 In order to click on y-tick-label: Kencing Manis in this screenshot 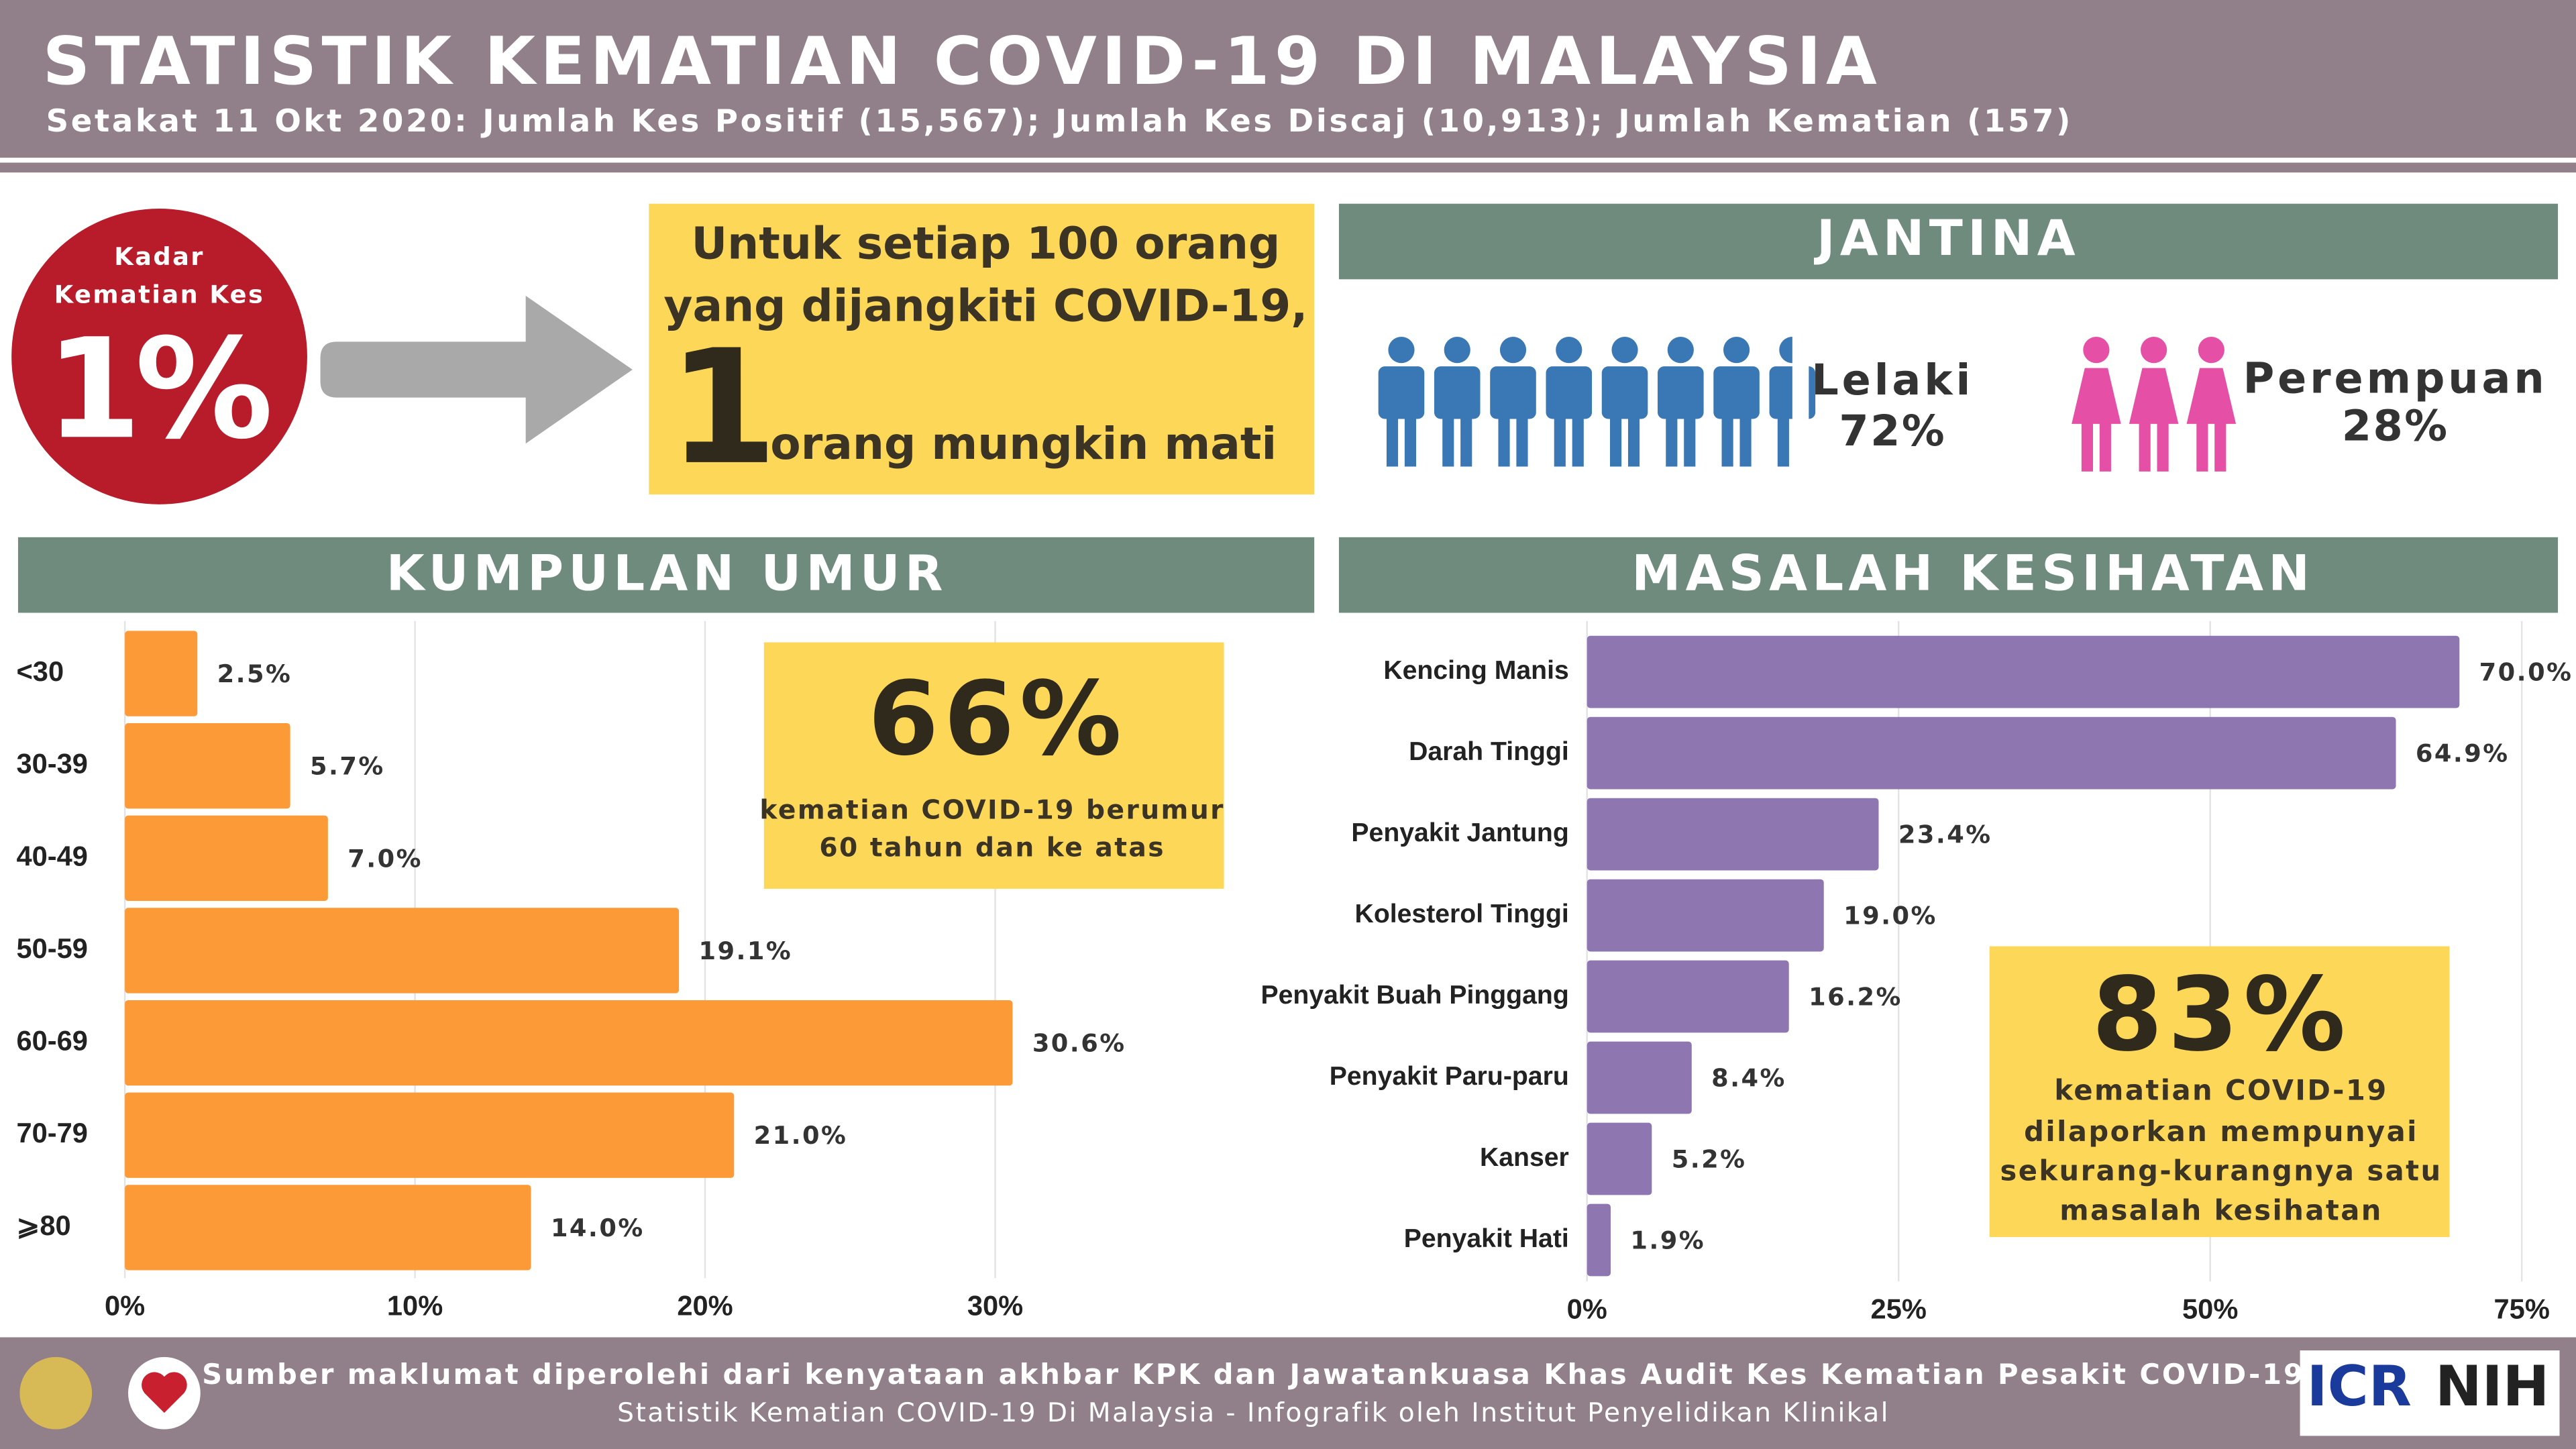, I will do `click(1475, 670)`.